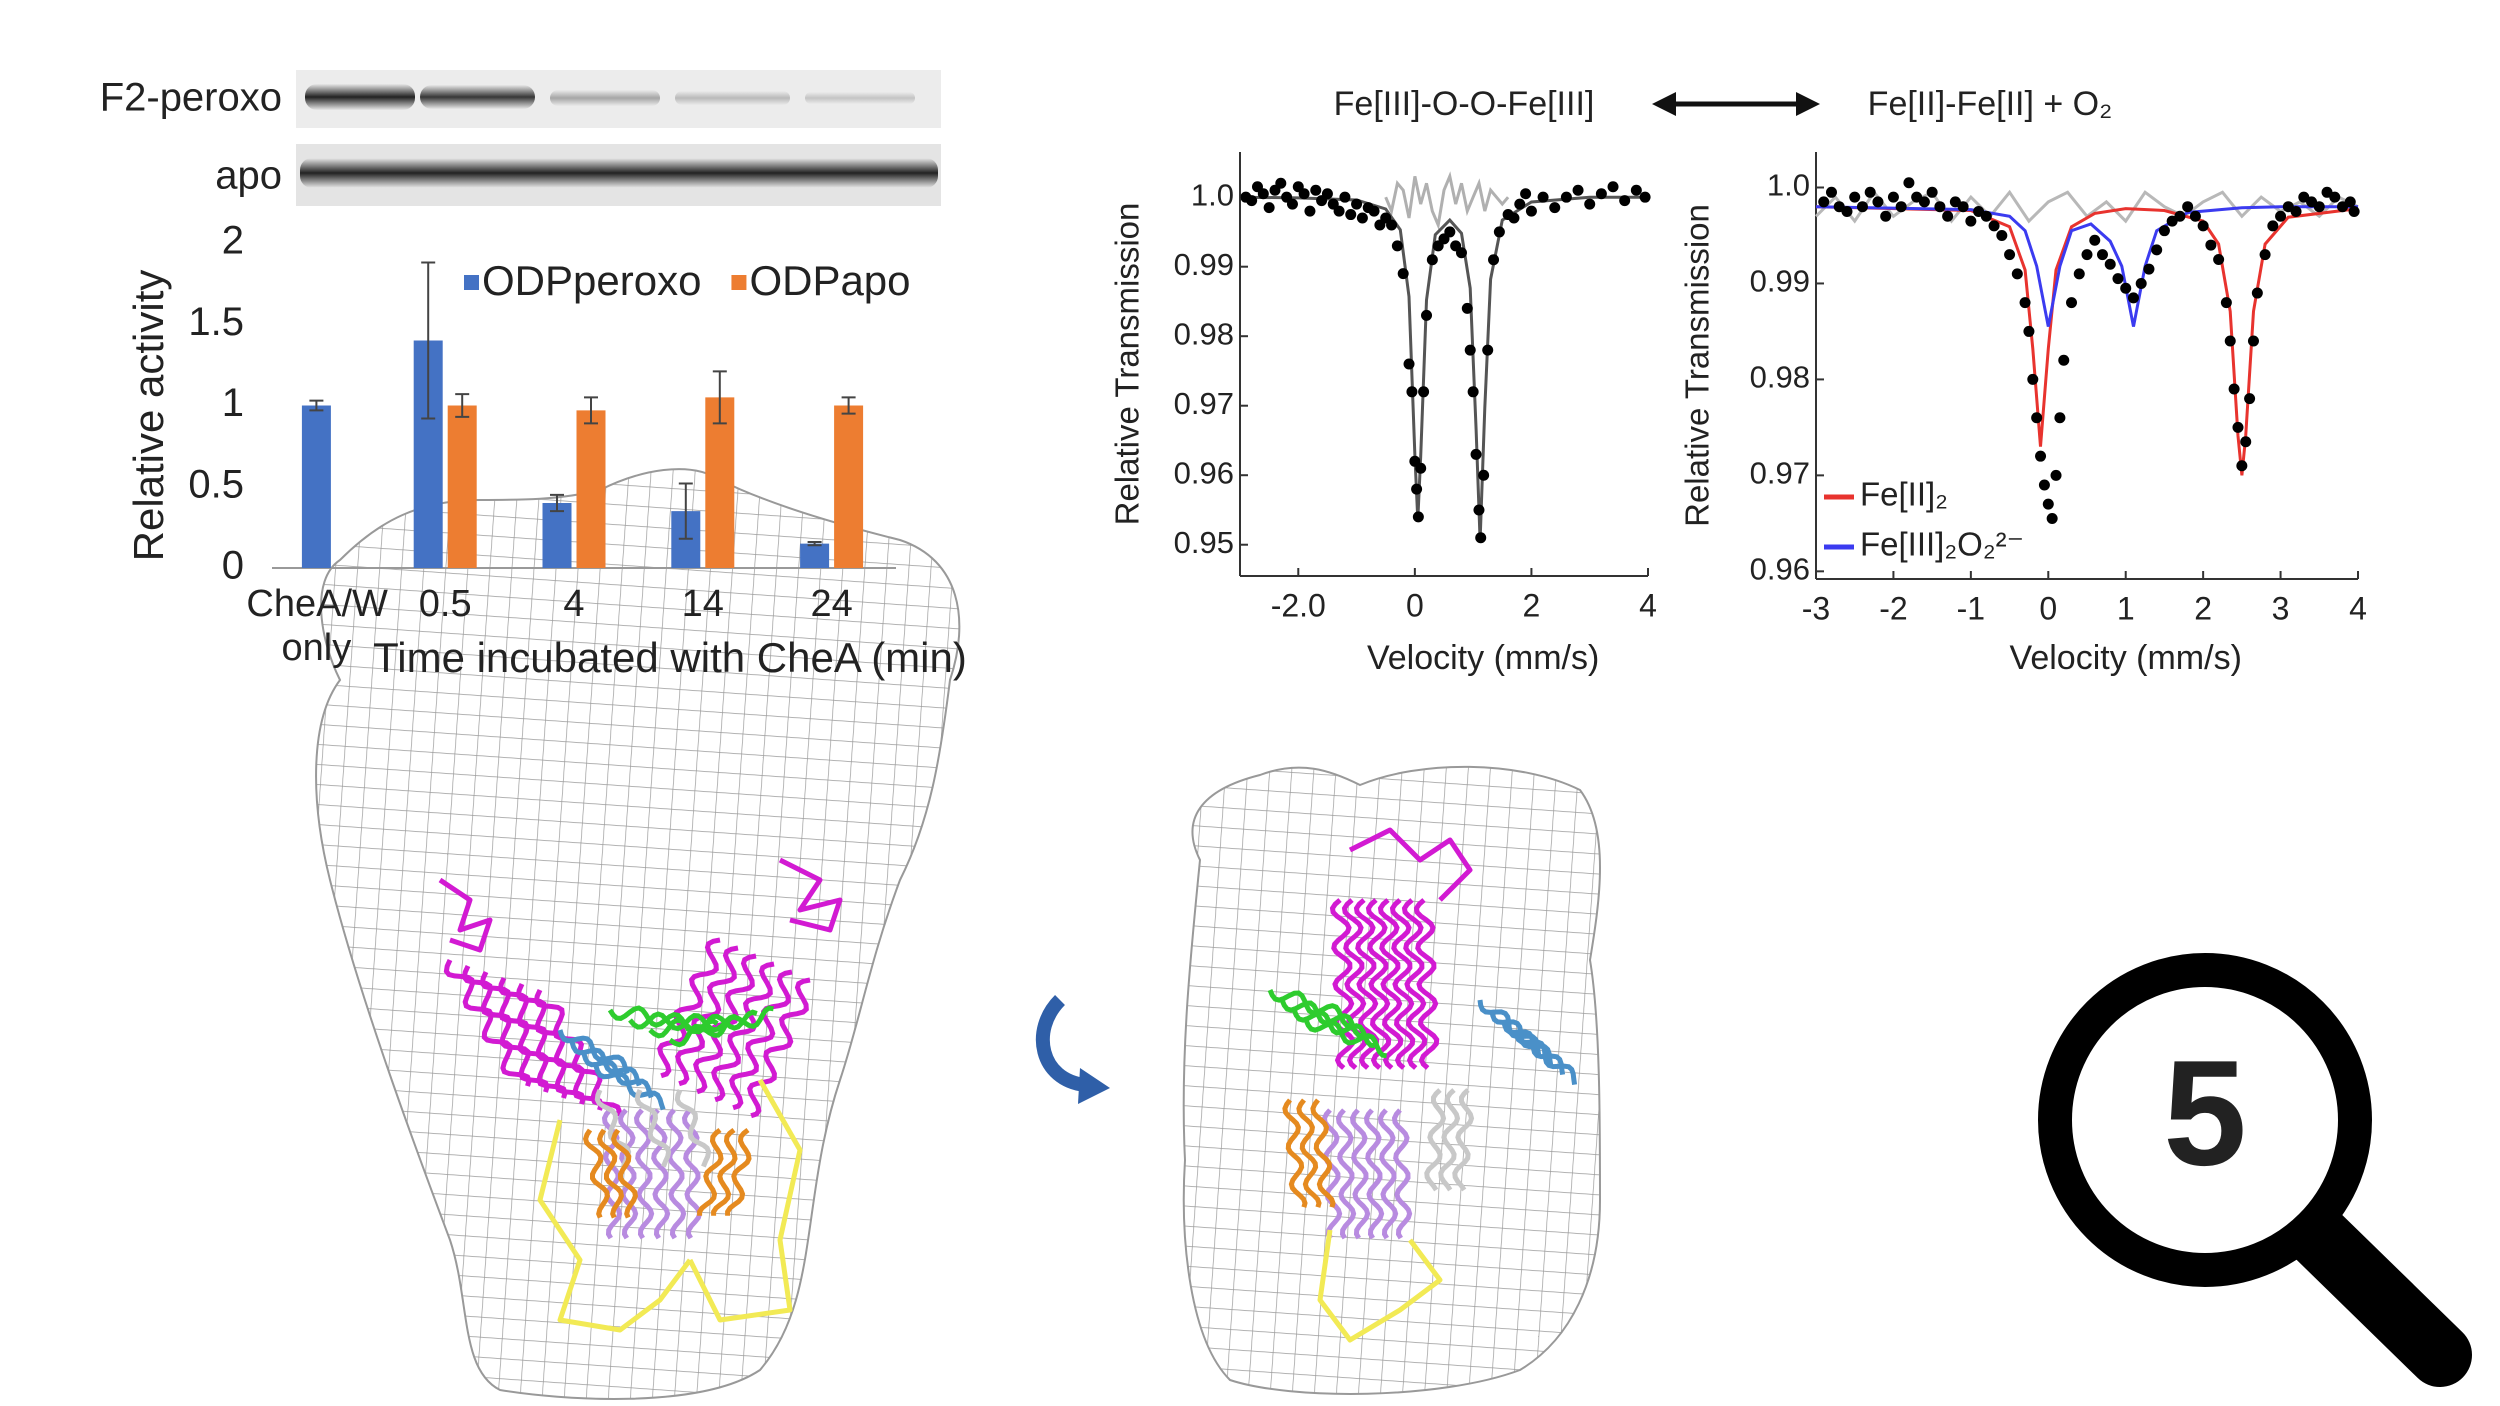 The image size is (2500, 1406). What do you see at coordinates (1204, 542) in the screenshot?
I see `y-tick-label: 0.95` at bounding box center [1204, 542].